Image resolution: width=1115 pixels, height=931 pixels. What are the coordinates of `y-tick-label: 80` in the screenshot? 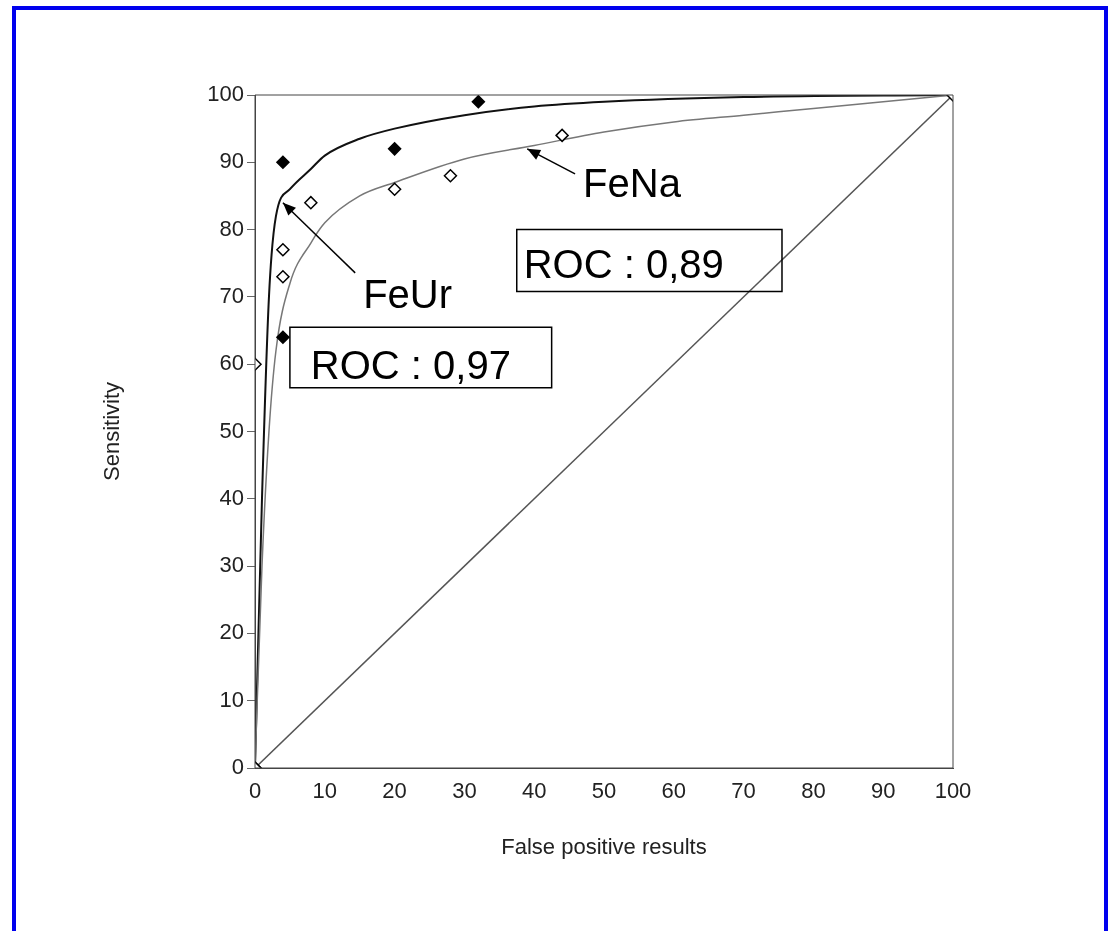 It's located at (231, 228).